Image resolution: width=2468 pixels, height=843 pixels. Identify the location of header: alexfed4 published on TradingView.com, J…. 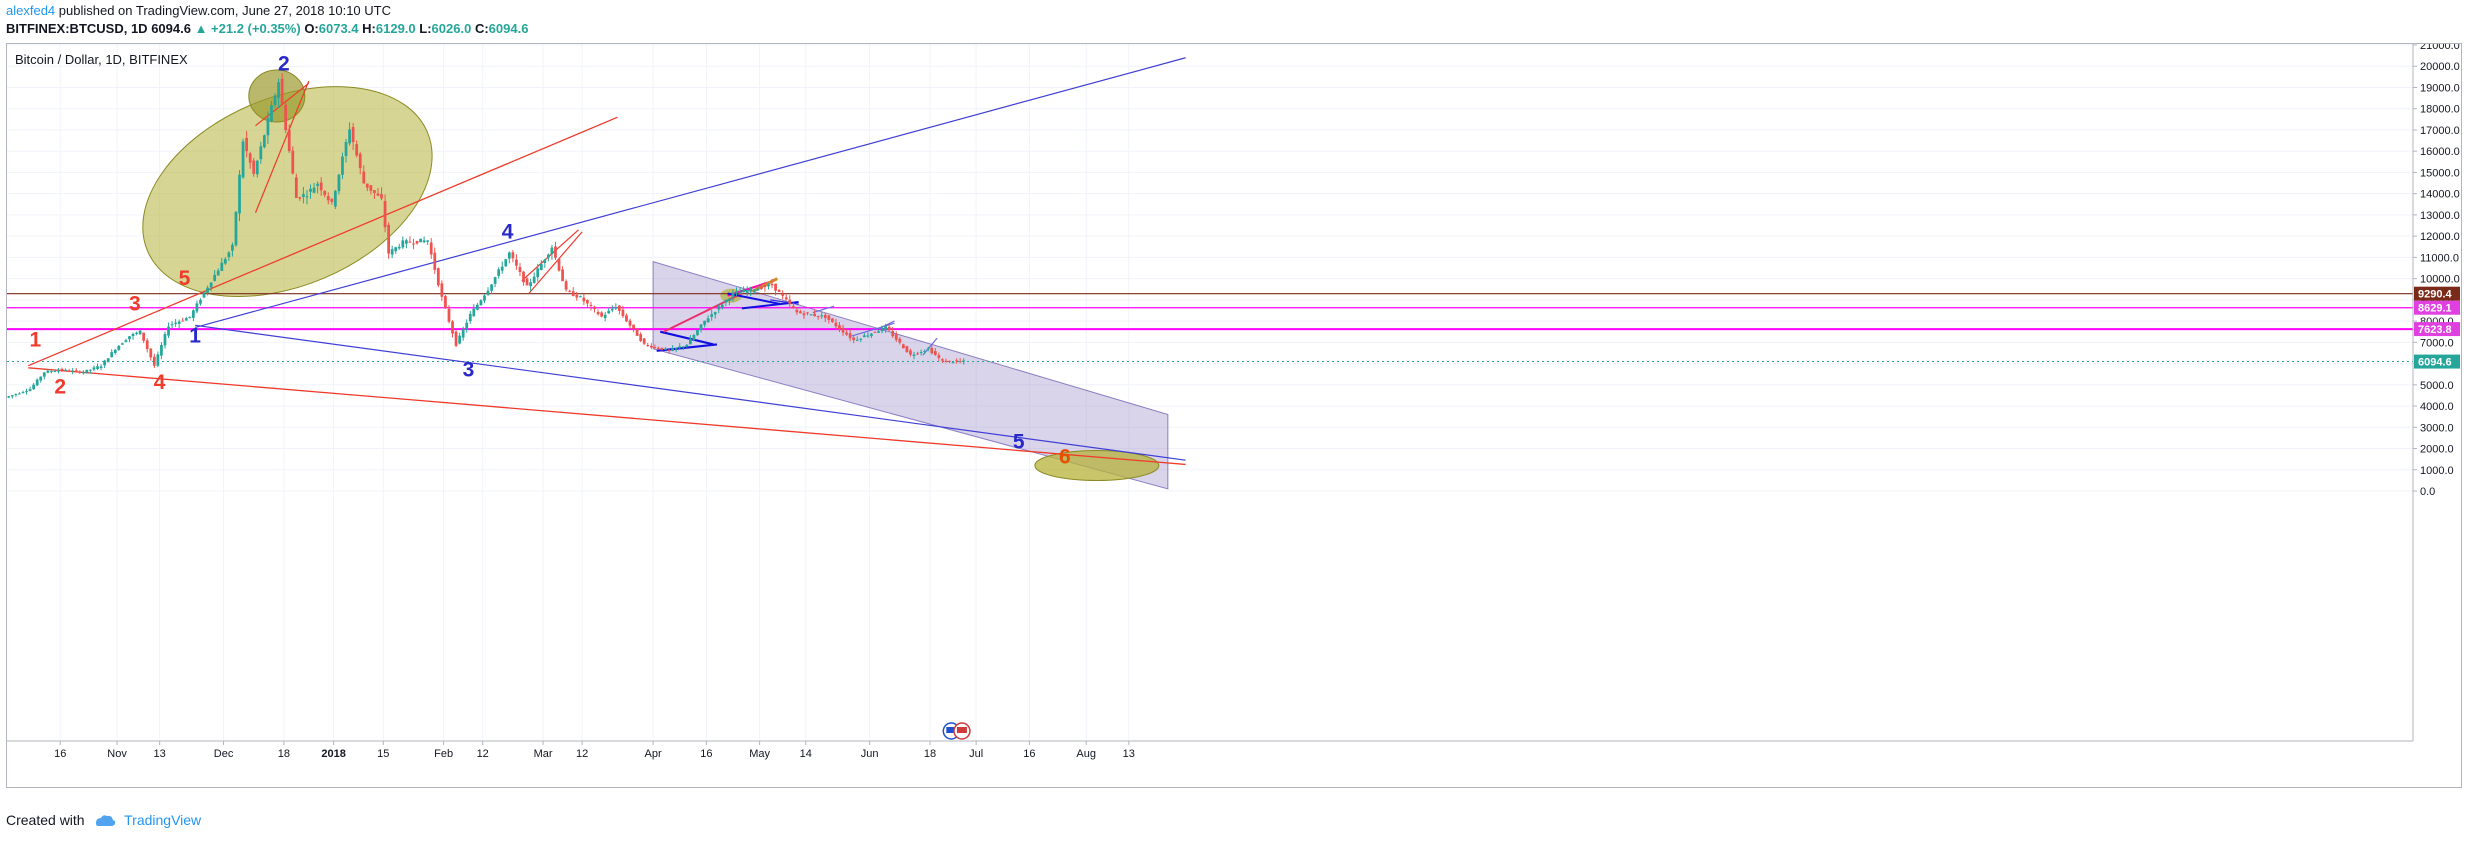
(1234, 20).